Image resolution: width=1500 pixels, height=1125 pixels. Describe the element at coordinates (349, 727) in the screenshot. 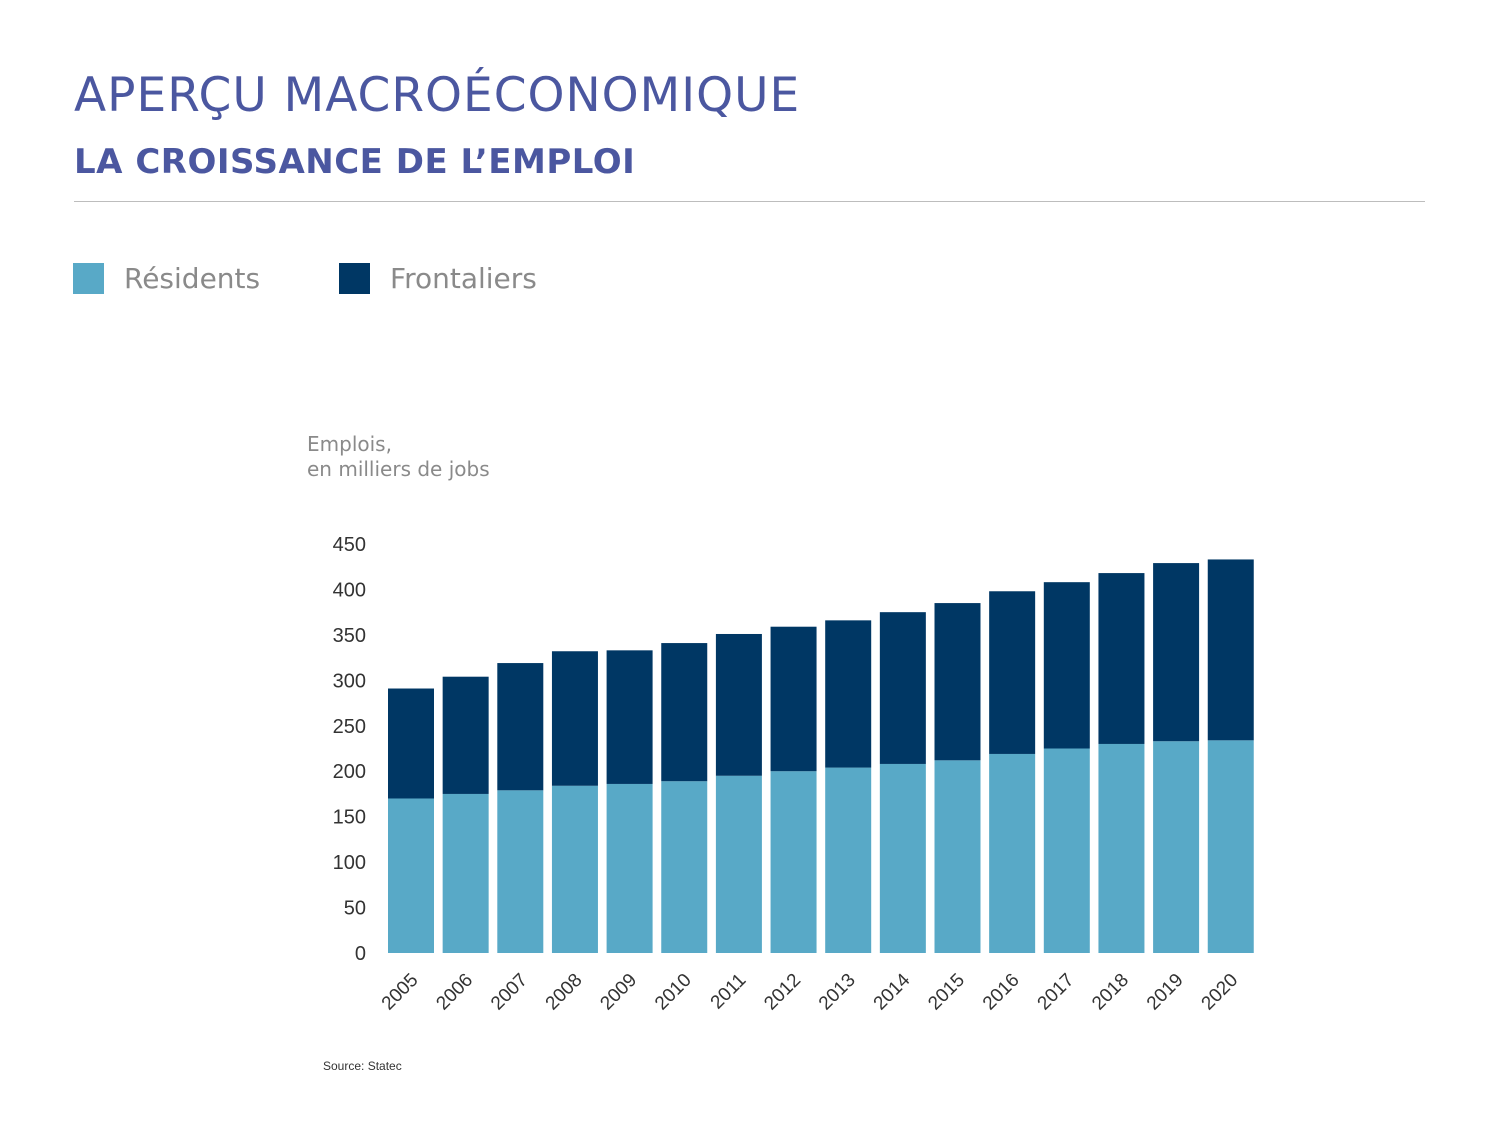

I see `y-tick-label: 250` at that location.